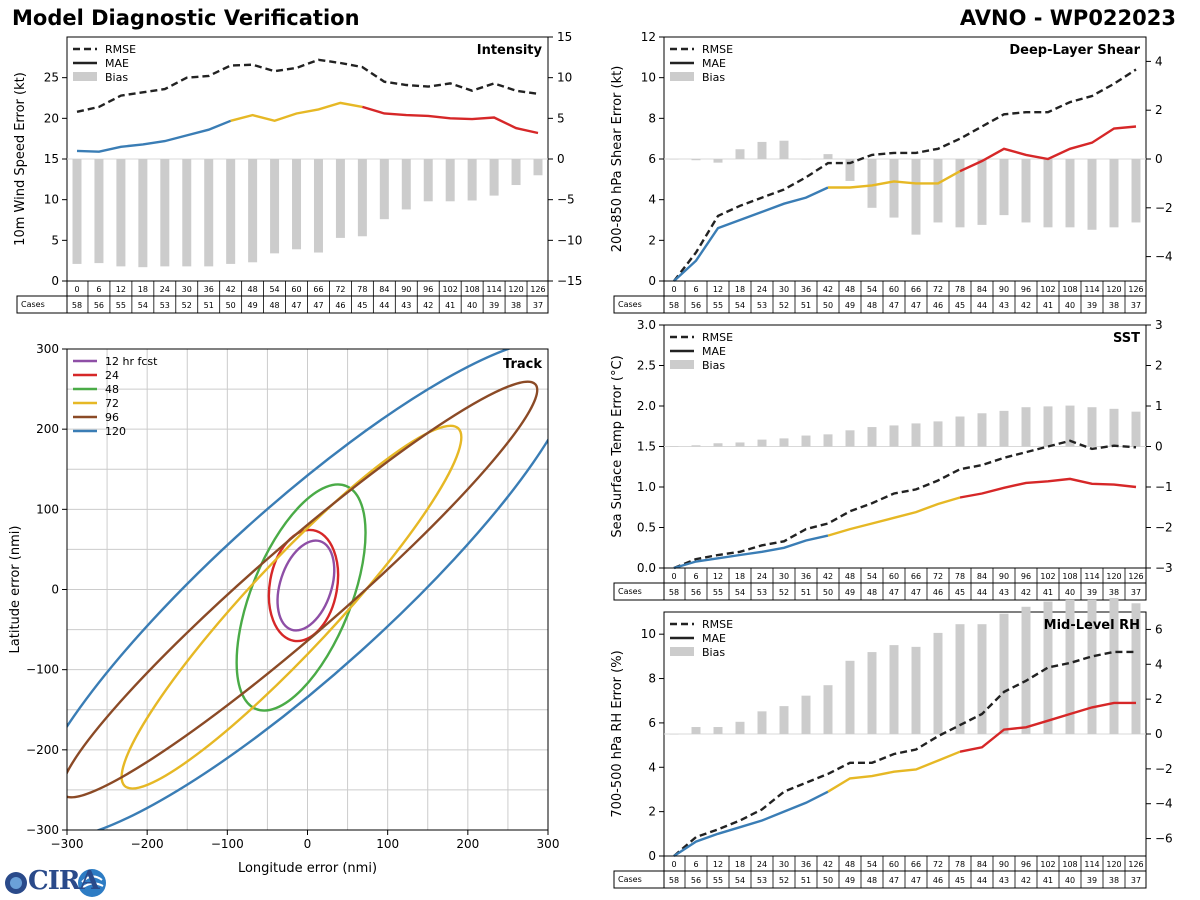  I want to click on sst-case-value: 52, so click(784, 592).